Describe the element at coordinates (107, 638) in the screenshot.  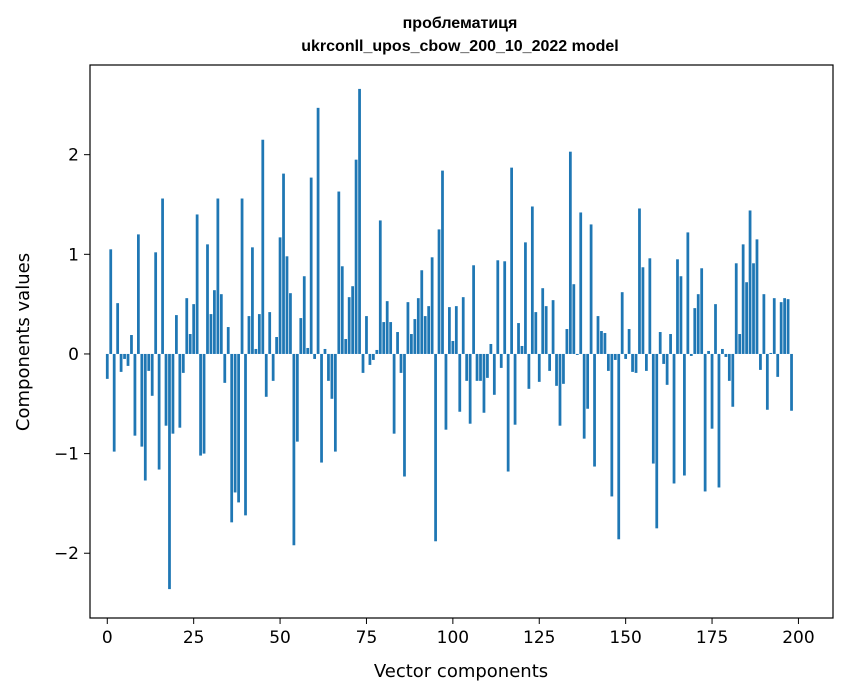
I see `x-tick-label: 0` at that location.